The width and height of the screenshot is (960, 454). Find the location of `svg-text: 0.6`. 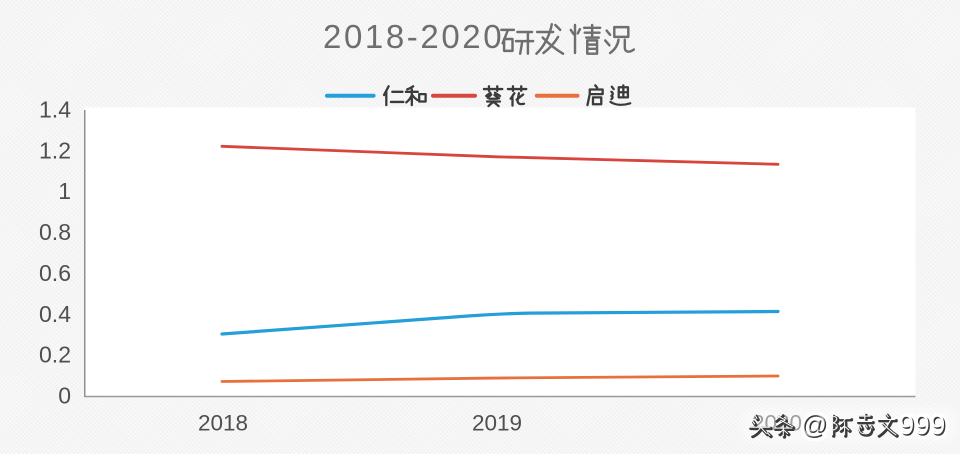

svg-text: 0.6 is located at coordinates (55, 273).